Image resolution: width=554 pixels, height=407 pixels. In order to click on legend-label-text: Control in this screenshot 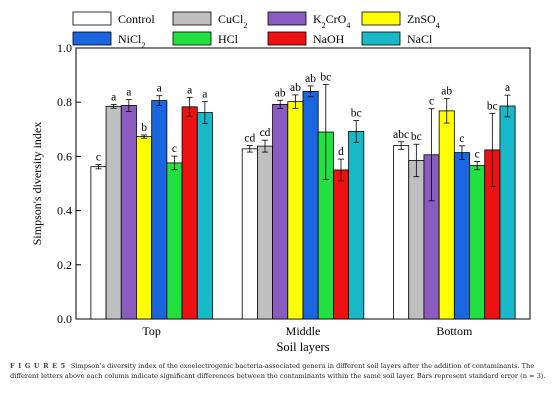, I will do `click(136, 19)`.